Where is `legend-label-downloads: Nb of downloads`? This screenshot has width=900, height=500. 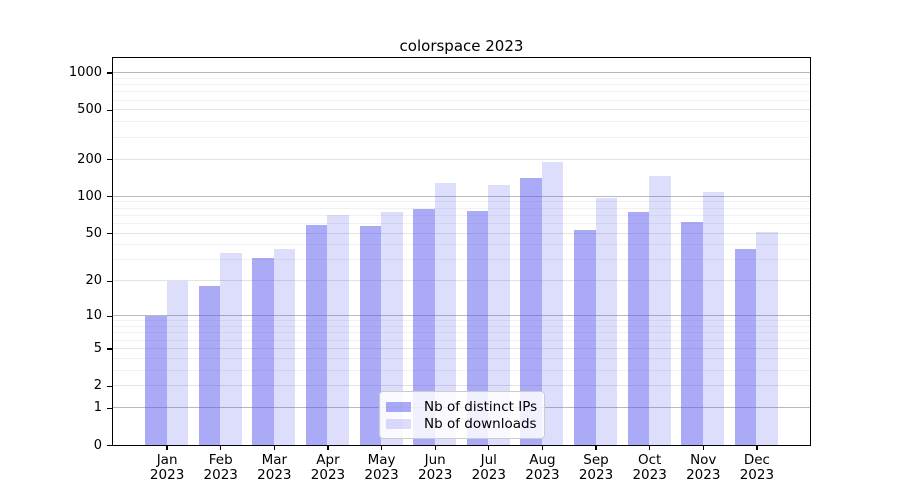 legend-label-downloads: Nb of downloads is located at coordinates (480, 423).